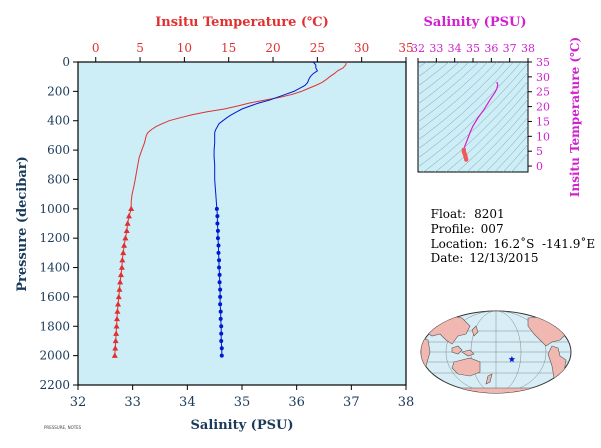  Describe the element at coordinates (491, 48) in the screenshot. I see `ts-x-tick-label: 36` at that location.